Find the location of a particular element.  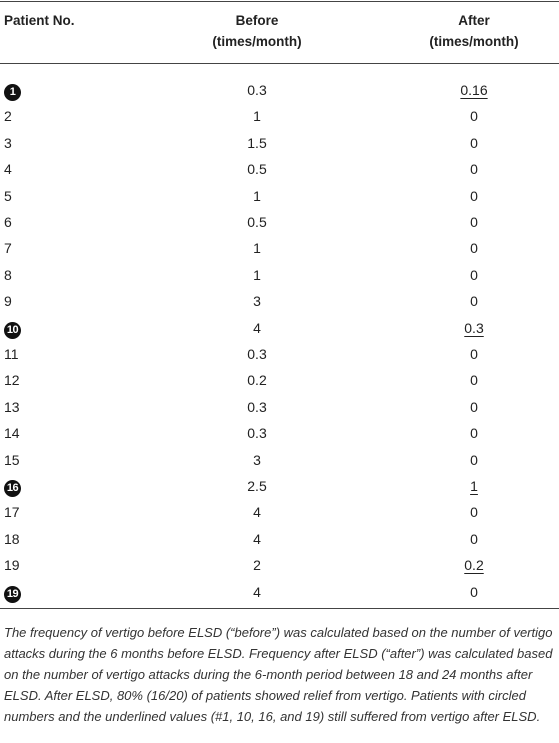

patient-cell: 11 is located at coordinates (11, 354).